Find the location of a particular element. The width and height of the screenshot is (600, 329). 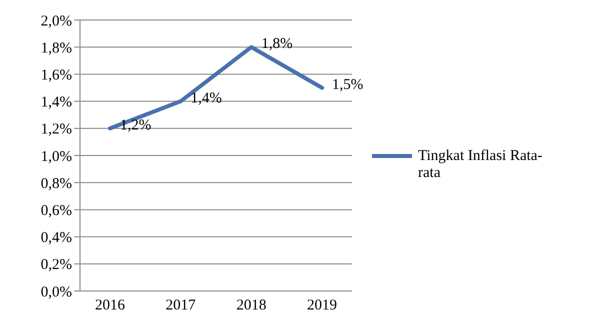

y-tick-label: 0,6% is located at coordinates (56, 211).